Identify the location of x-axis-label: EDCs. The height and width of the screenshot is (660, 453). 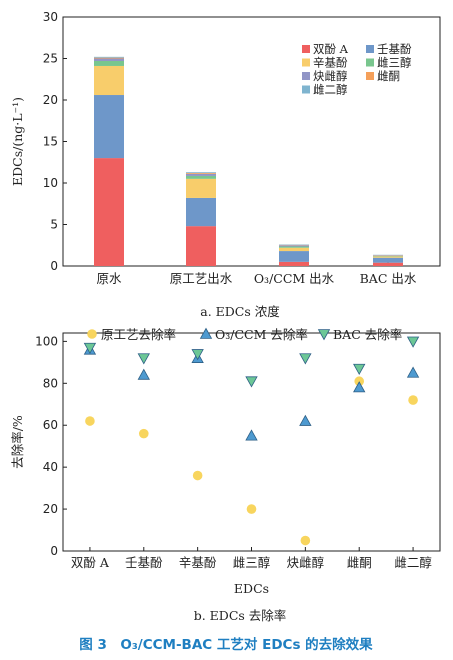
(251, 588).